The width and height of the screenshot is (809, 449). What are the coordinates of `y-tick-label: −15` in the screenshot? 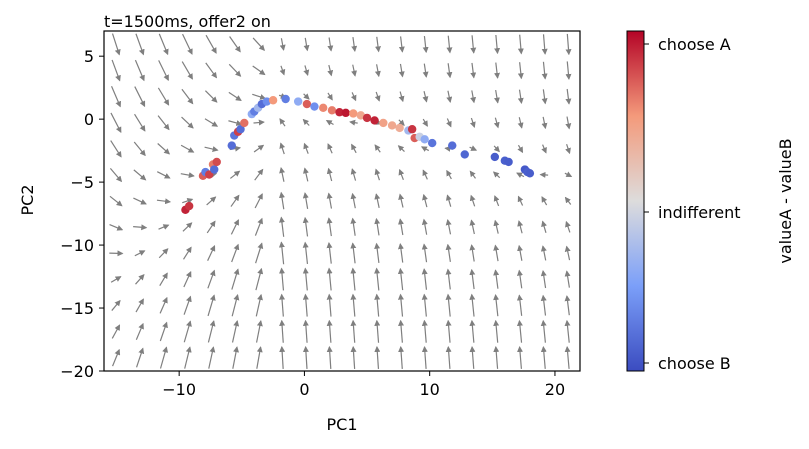 It's located at (77, 308).